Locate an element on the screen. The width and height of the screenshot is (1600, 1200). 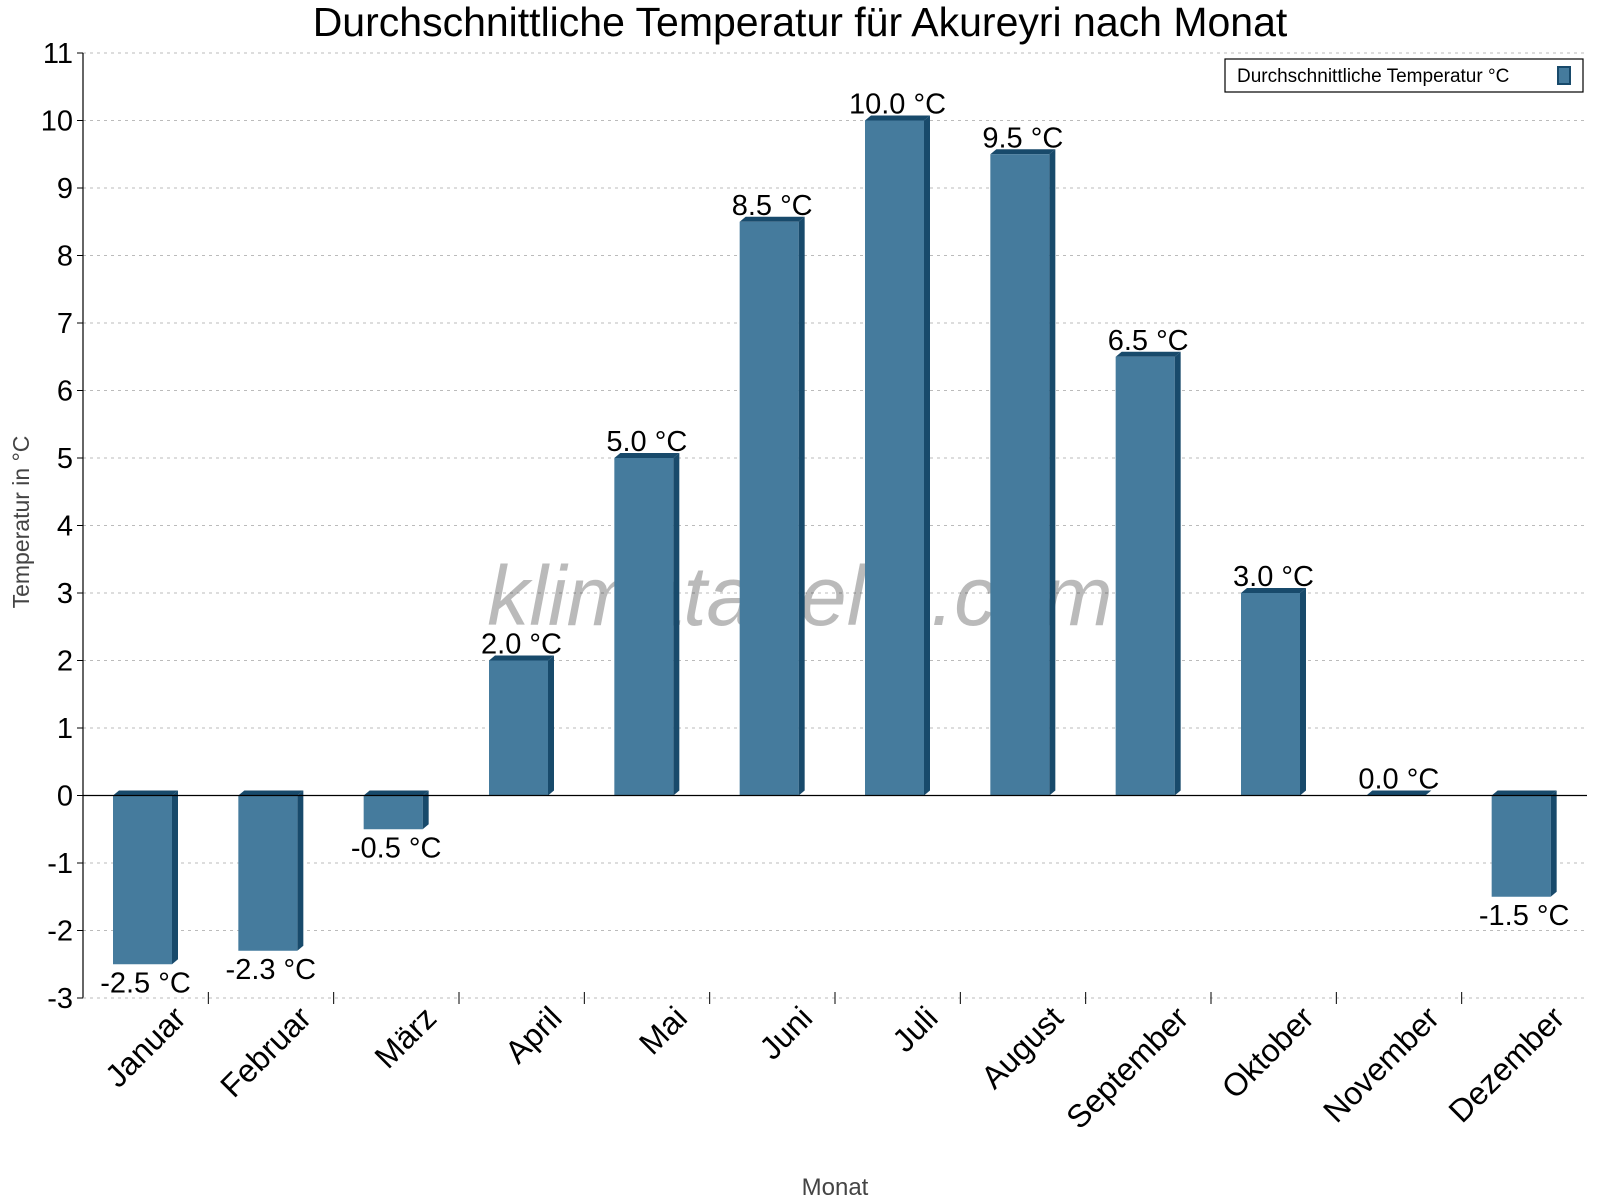
y-tick-label: 4 is located at coordinates (65, 527).